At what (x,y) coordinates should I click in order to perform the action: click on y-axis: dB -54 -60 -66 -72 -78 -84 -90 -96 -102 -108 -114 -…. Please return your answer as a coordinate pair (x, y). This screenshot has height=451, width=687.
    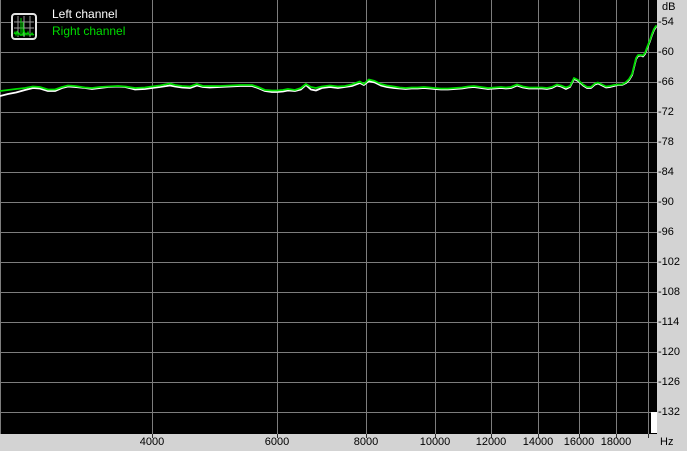
    Looking at the image, I should click on (672, 217).